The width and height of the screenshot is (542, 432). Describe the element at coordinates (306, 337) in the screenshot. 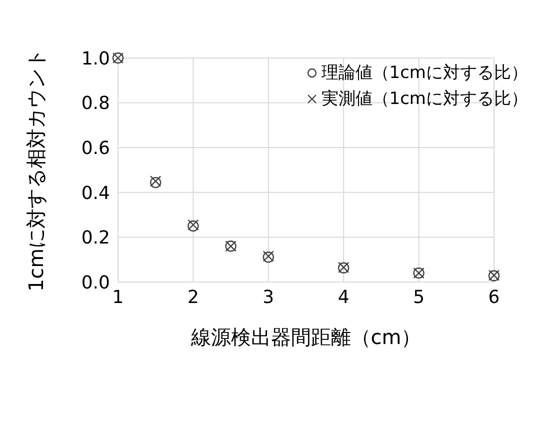

I see `x-axis-title: 線源検出器間距離（cm）` at that location.